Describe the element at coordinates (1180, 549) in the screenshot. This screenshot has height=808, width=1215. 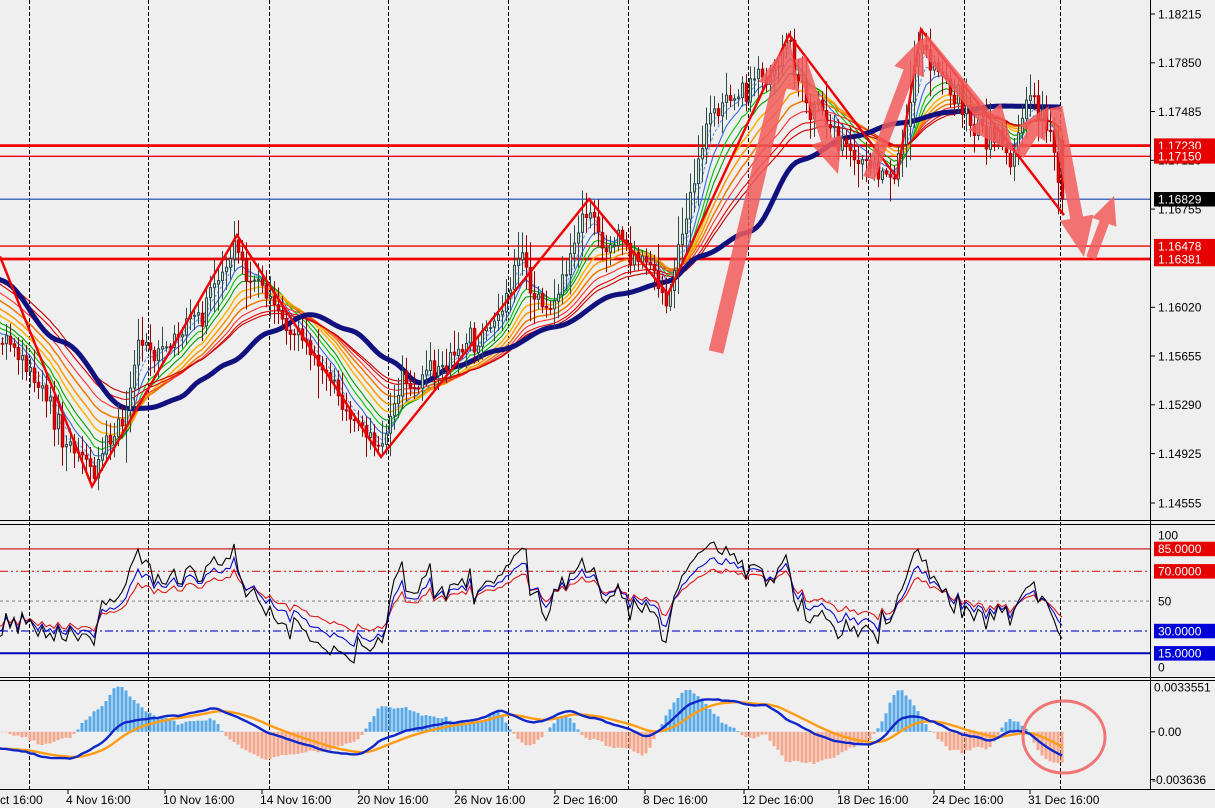
I see `svg-text: 85.0000` at that location.